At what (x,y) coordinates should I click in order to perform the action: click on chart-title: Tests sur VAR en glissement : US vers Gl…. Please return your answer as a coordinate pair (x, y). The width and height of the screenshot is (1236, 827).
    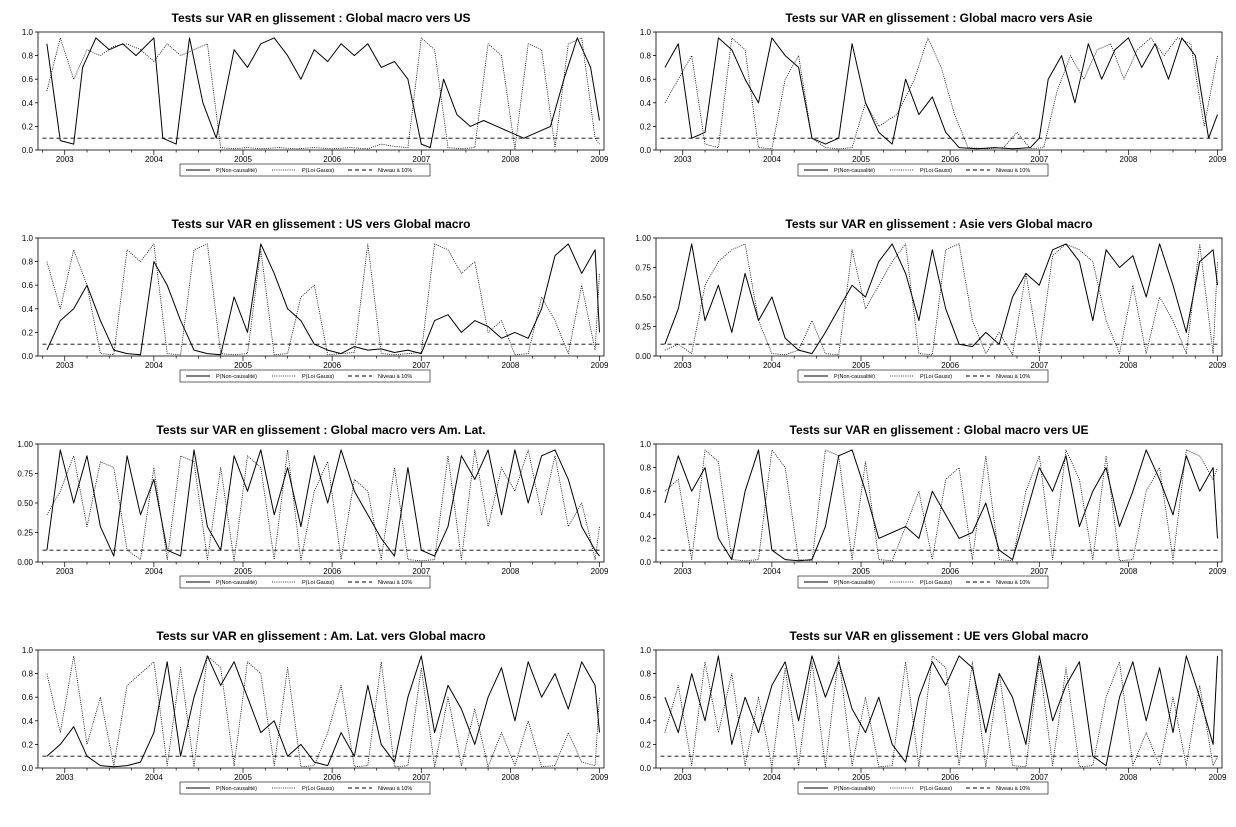
    Looking at the image, I should click on (321, 224).